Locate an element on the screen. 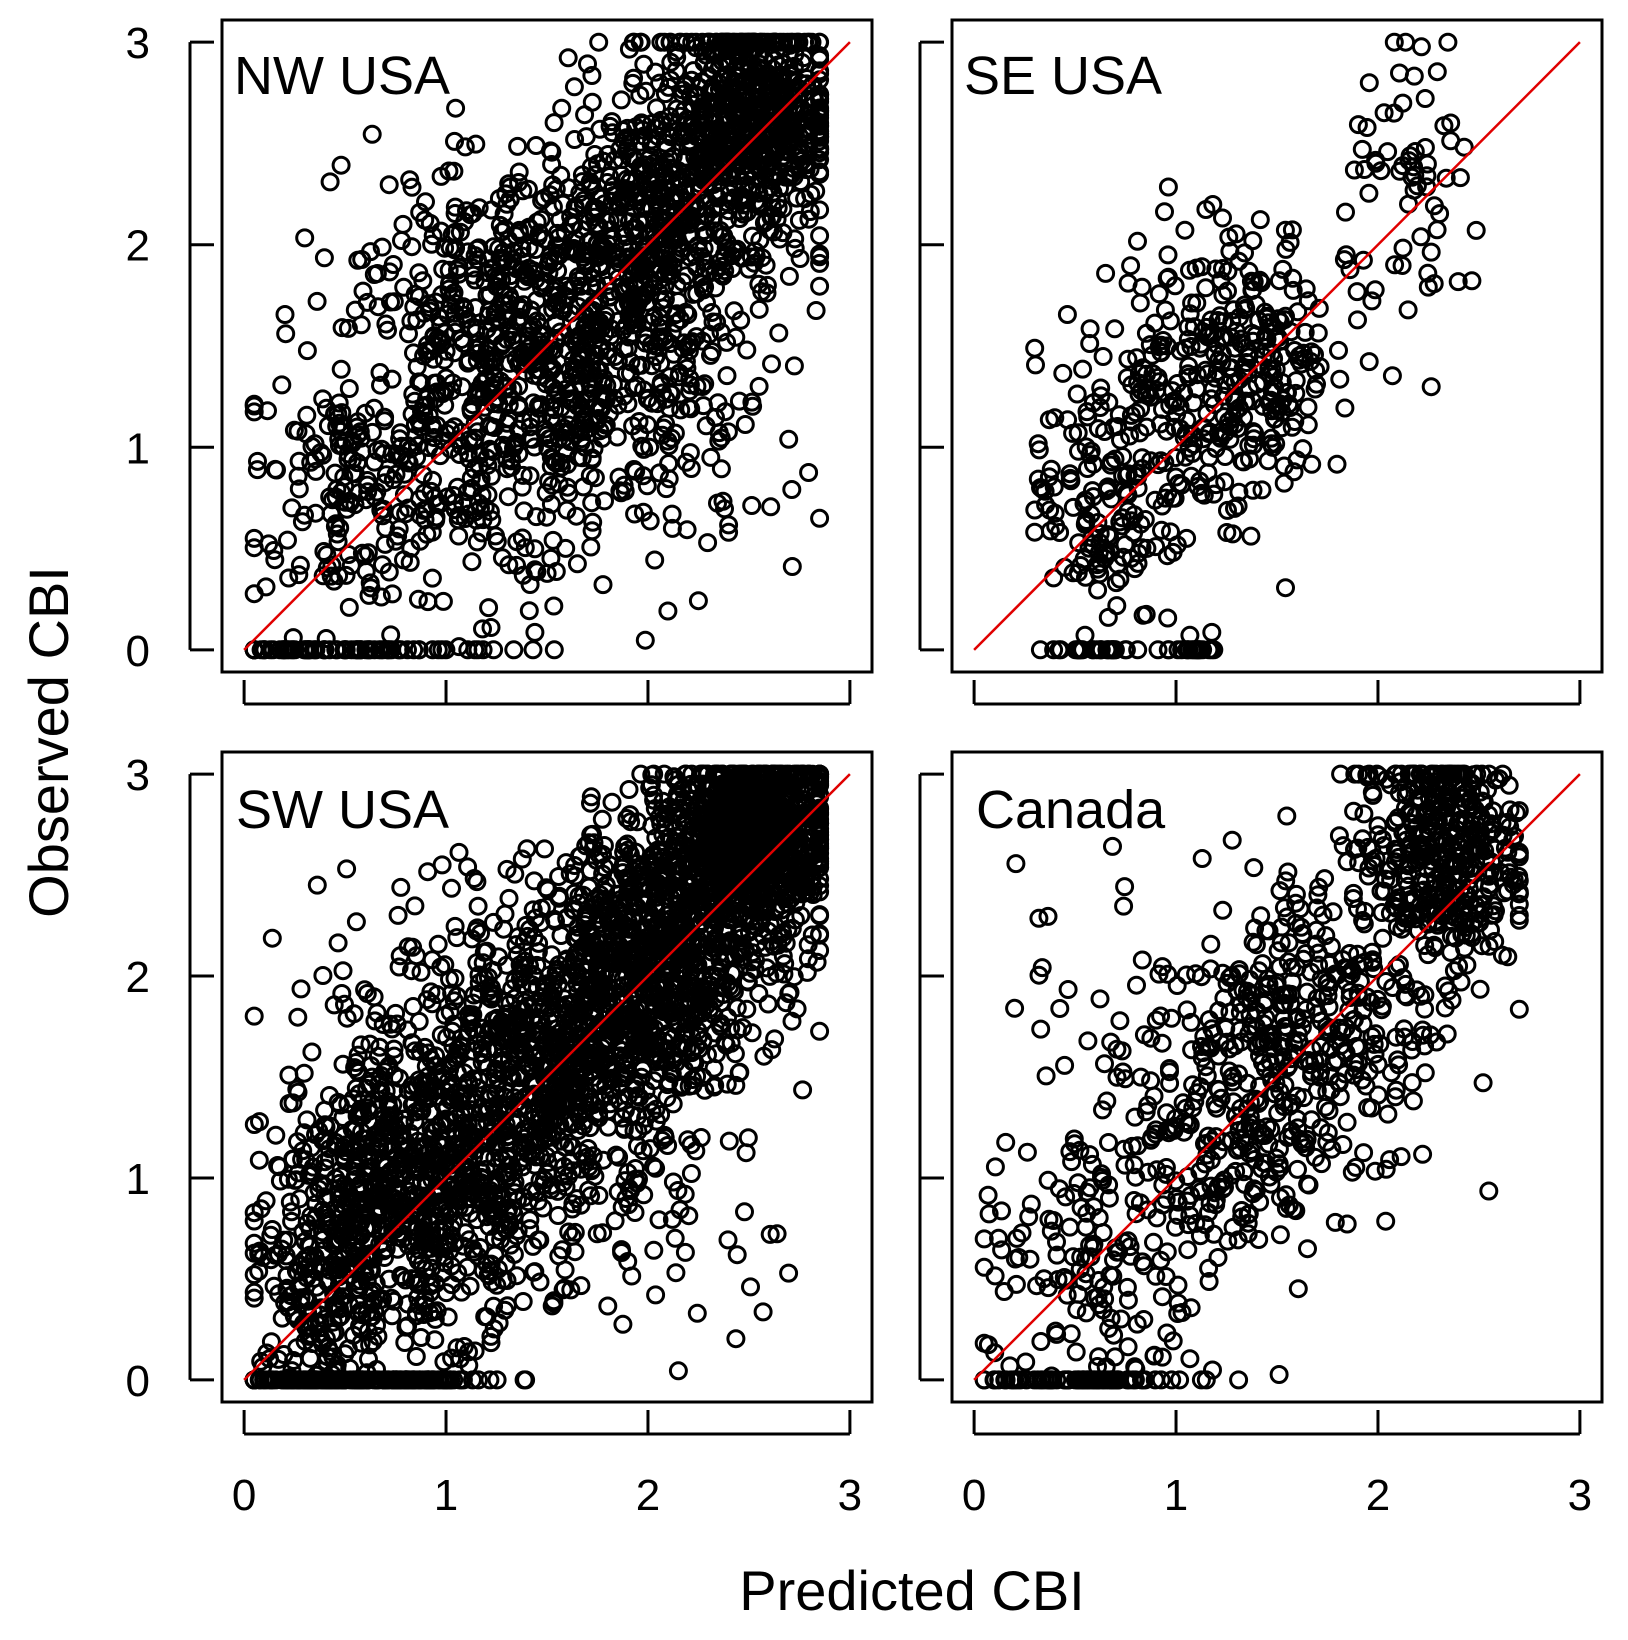  reference-line is located at coordinates (547, 346).